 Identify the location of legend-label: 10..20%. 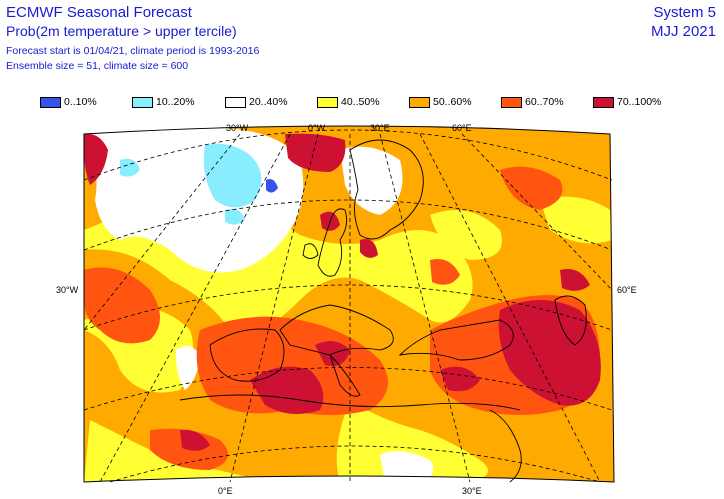
(175, 102).